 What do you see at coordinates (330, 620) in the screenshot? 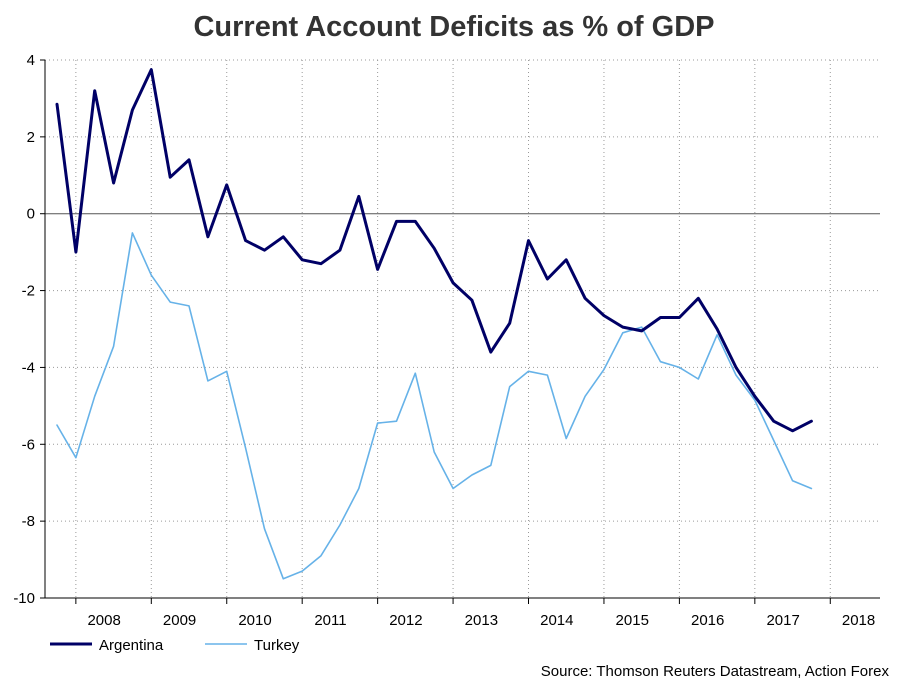
I see `x-tick-label: 2011` at bounding box center [330, 620].